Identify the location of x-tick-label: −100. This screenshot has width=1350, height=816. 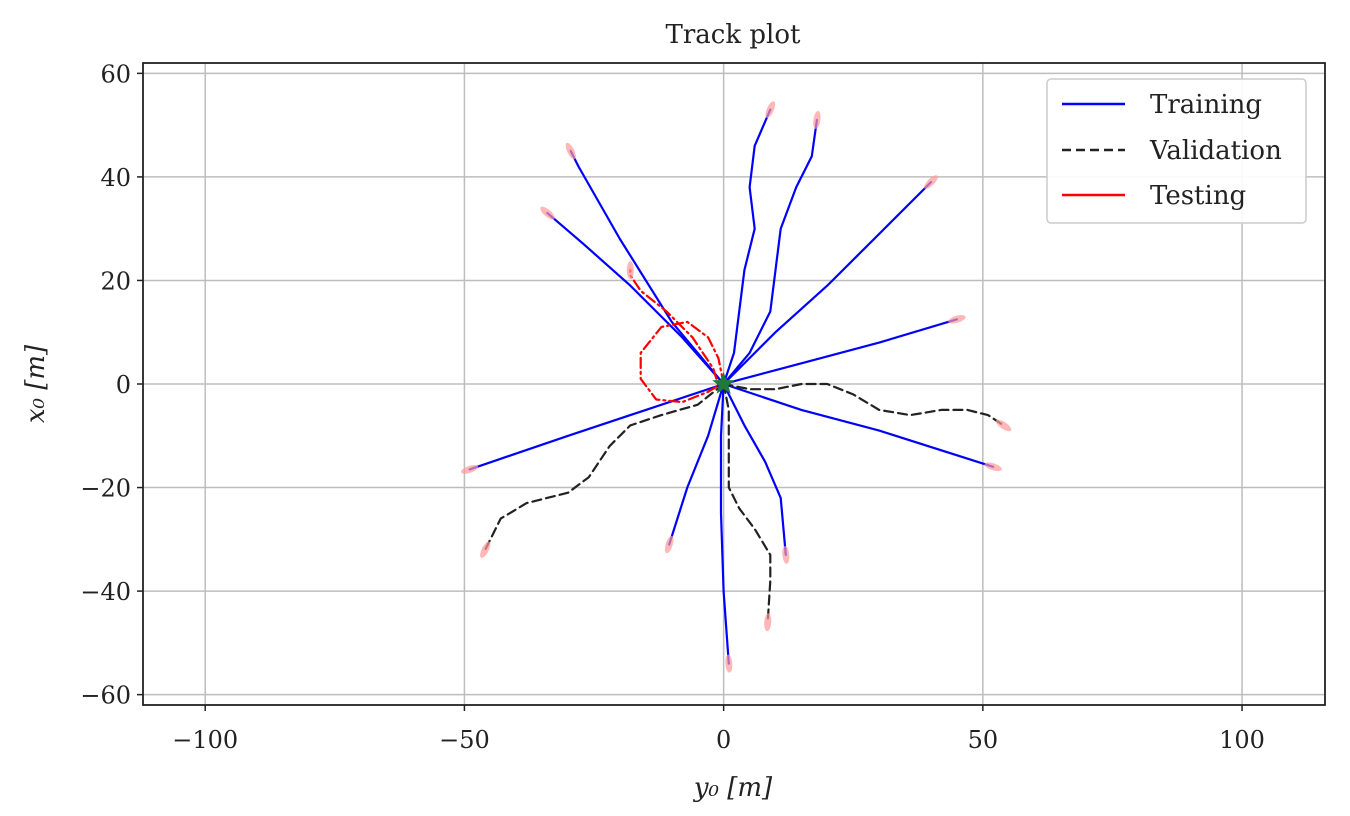
(205, 740).